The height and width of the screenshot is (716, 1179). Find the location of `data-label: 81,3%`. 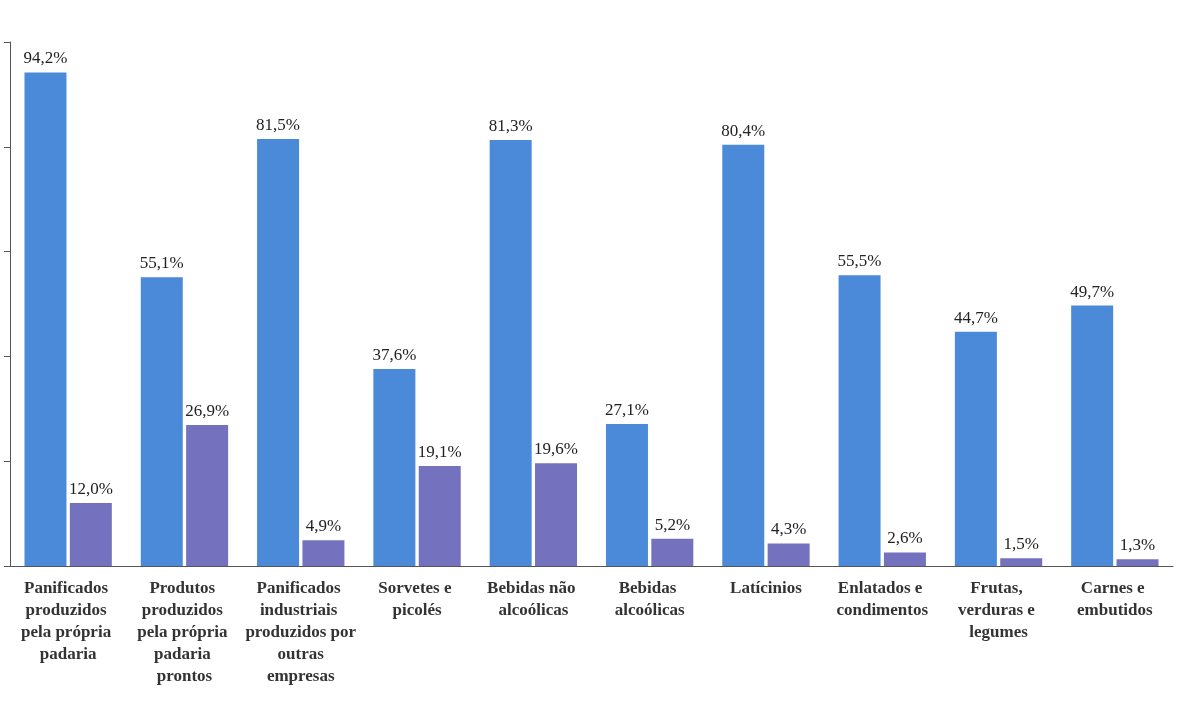

data-label: 81,3% is located at coordinates (510, 125).